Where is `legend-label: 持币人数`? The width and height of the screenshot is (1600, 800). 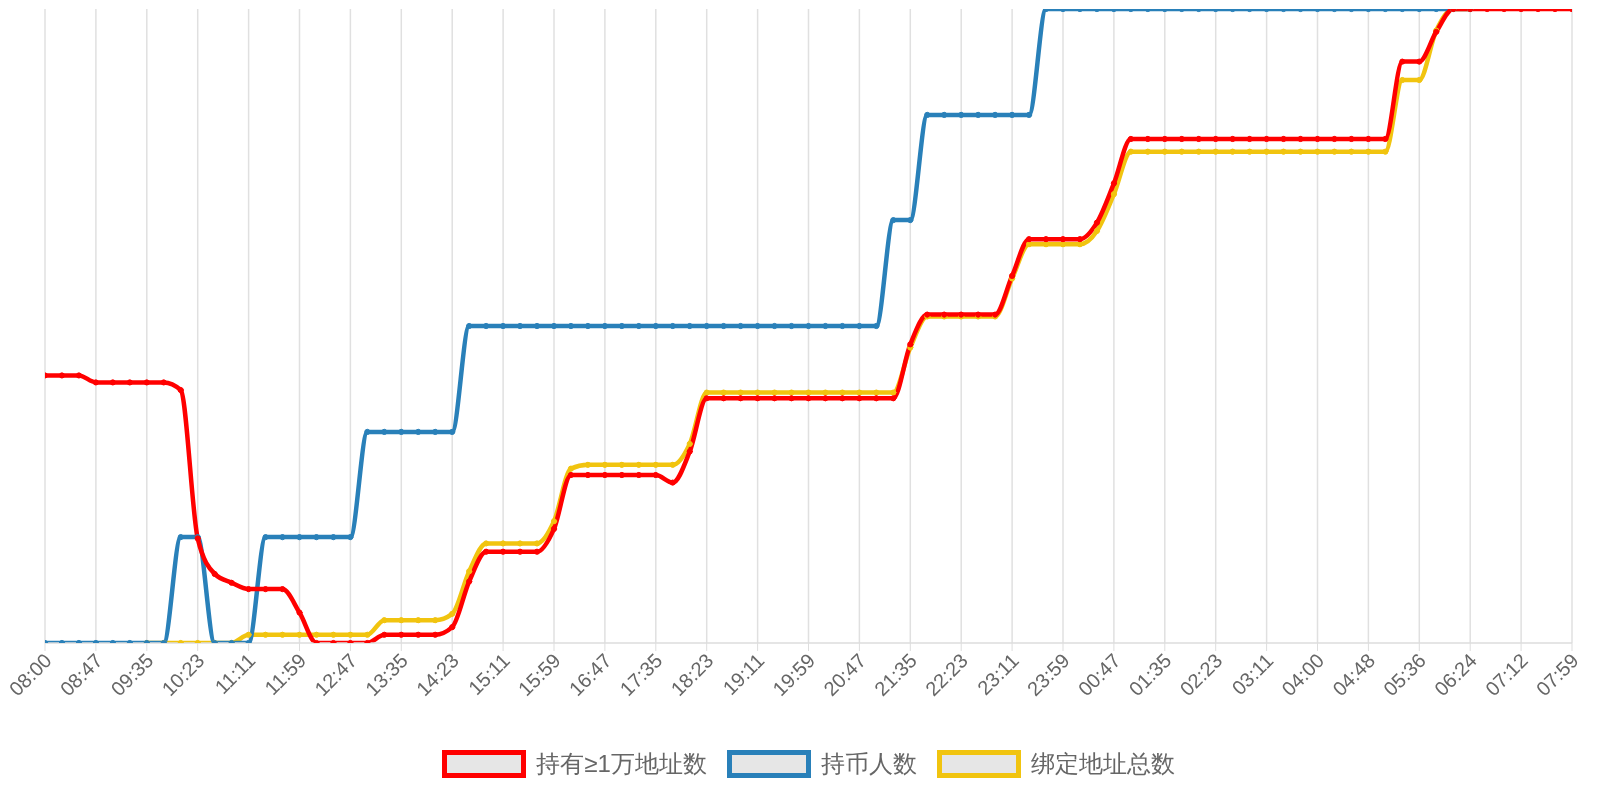
legend-label: 持币人数 is located at coordinates (868, 764).